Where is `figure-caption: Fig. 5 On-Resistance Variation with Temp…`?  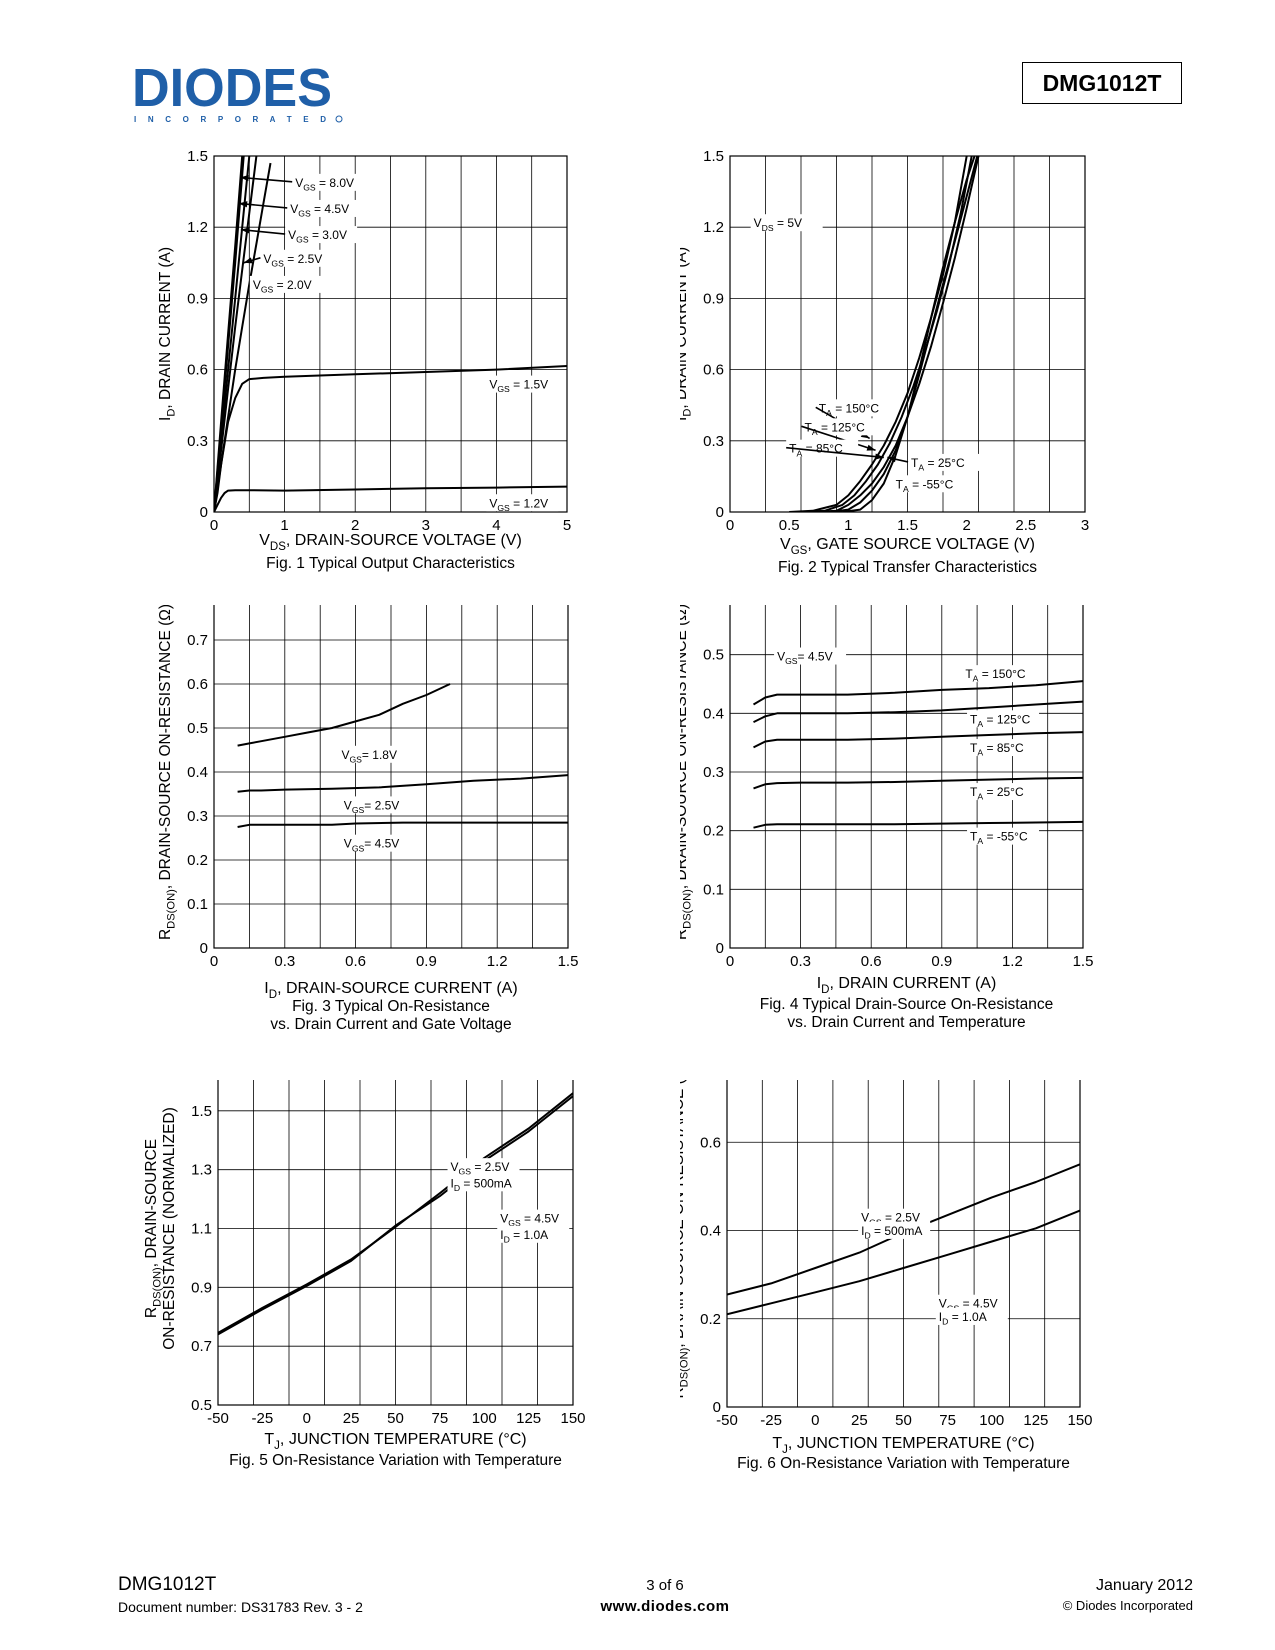 figure-caption: Fig. 5 On-Resistance Variation with Temp… is located at coordinates (395, 1460).